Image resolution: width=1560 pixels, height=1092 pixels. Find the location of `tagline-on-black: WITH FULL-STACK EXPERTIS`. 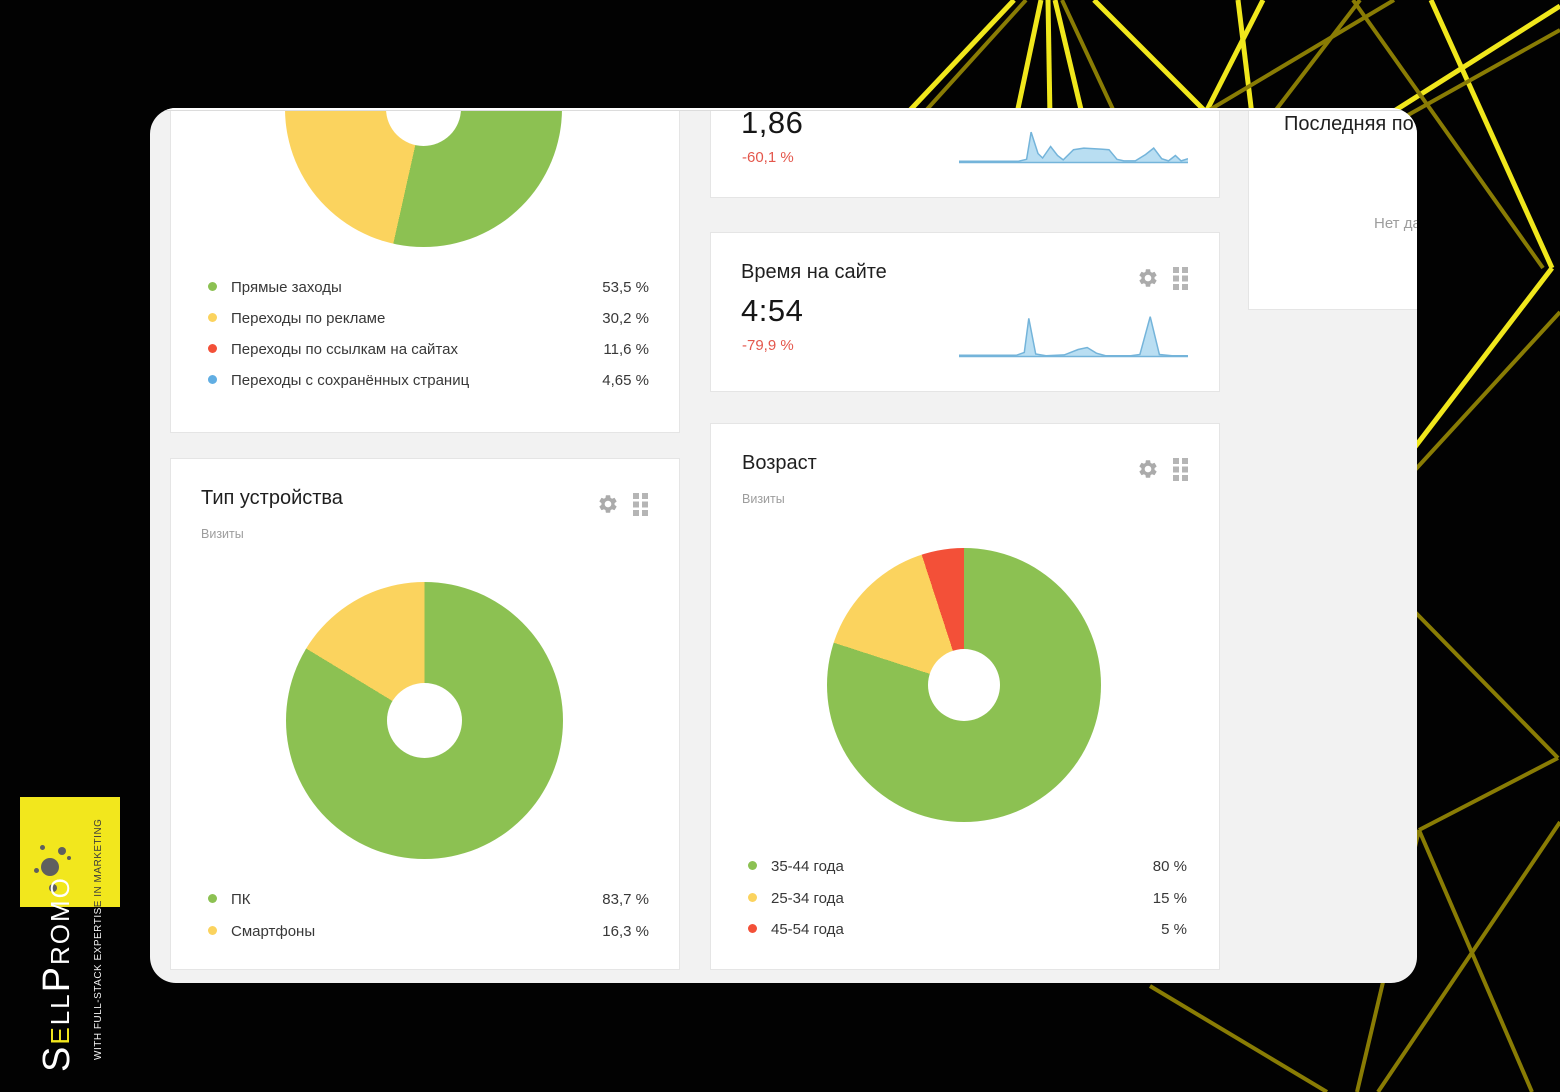

tagline-on-black: WITH FULL-STACK EXPERTIS is located at coordinates (98, 983).